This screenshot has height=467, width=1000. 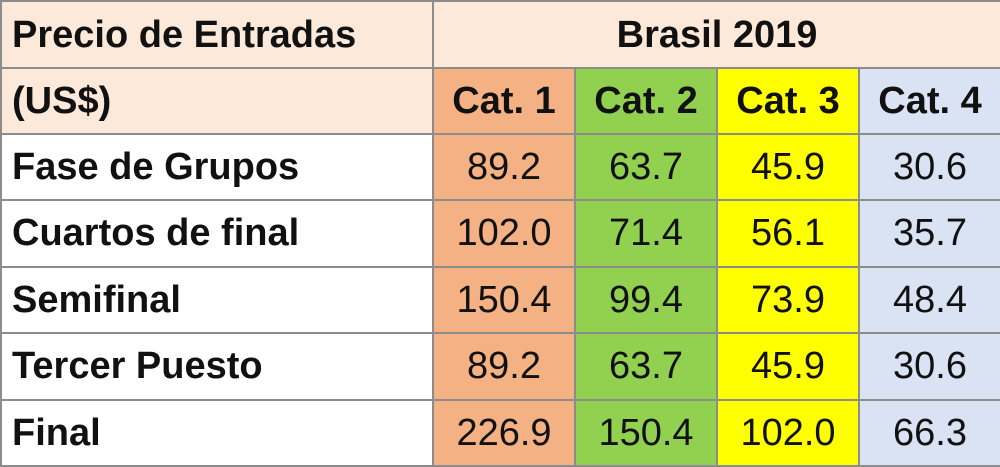 What do you see at coordinates (217, 366) in the screenshot?
I see `row-label-tercer-puesto: Tercer Puesto` at bounding box center [217, 366].